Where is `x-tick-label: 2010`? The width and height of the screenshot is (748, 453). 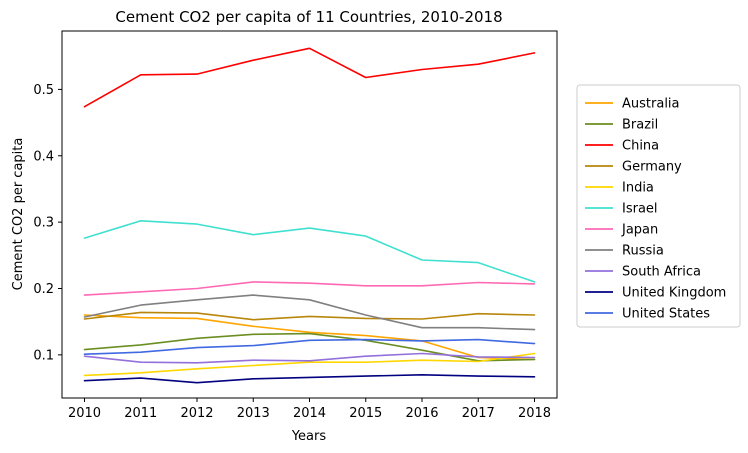
x-tick-label: 2010 is located at coordinates (84, 413).